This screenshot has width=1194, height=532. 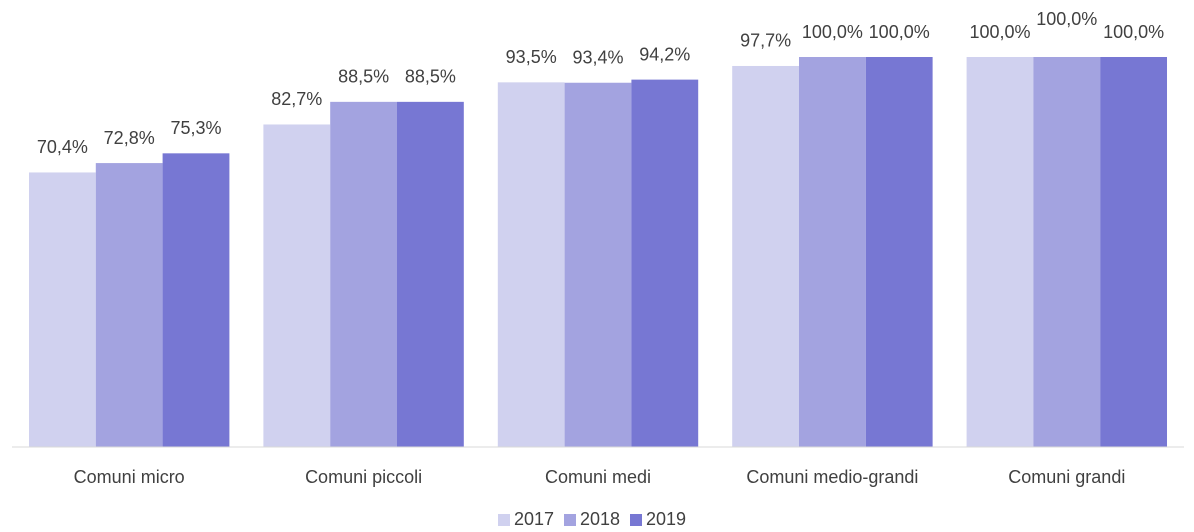 I want to click on legend-label: 2018, so click(x=600, y=519).